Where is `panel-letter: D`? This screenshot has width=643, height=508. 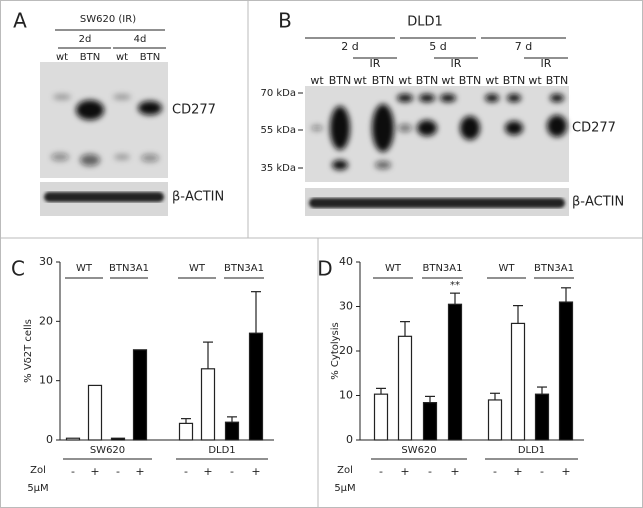
panel-letter: D is located at coordinates (324, 269).